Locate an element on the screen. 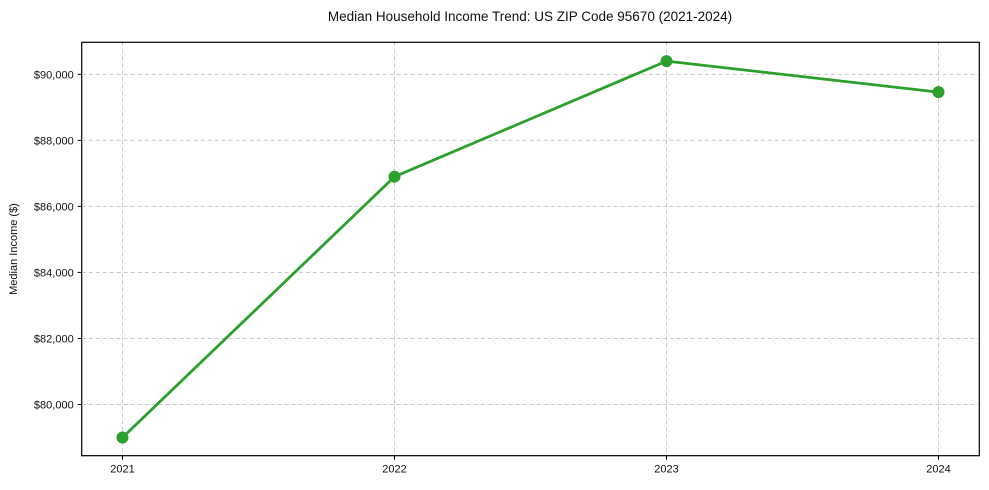 Image resolution: width=989 pixels, height=490 pixels. x-tick-label: 2022 is located at coordinates (394, 470).